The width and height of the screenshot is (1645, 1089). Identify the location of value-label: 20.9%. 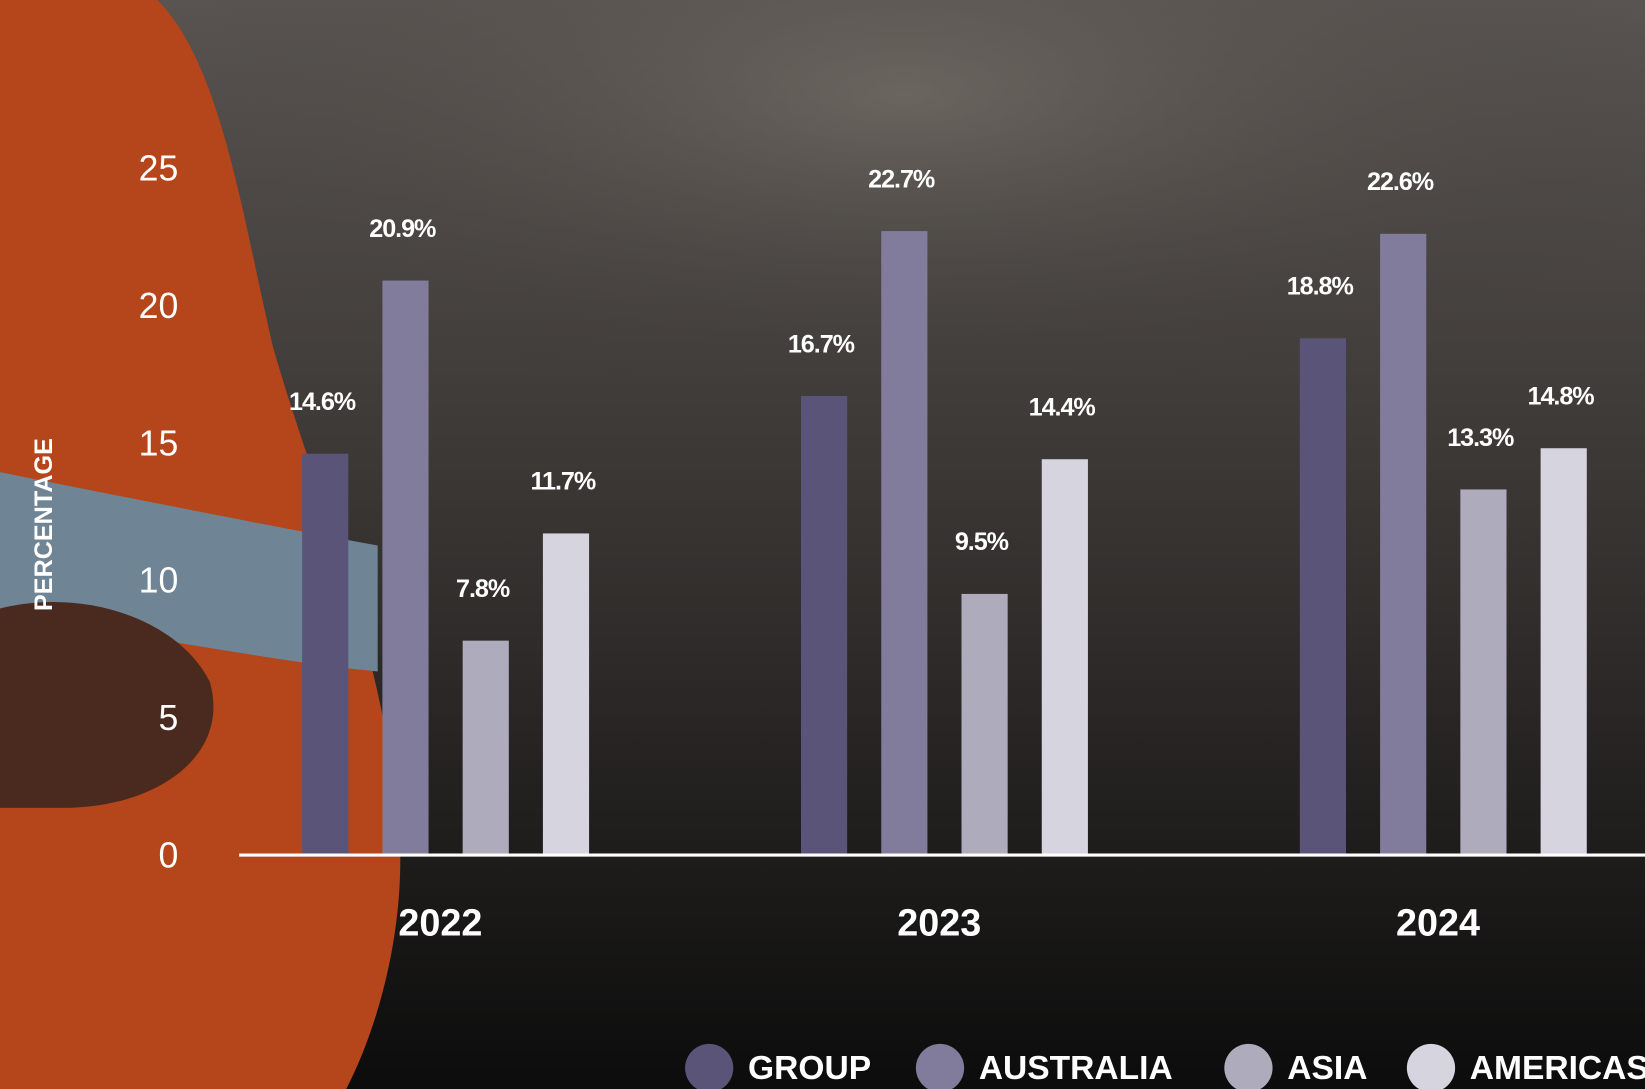
(402, 229).